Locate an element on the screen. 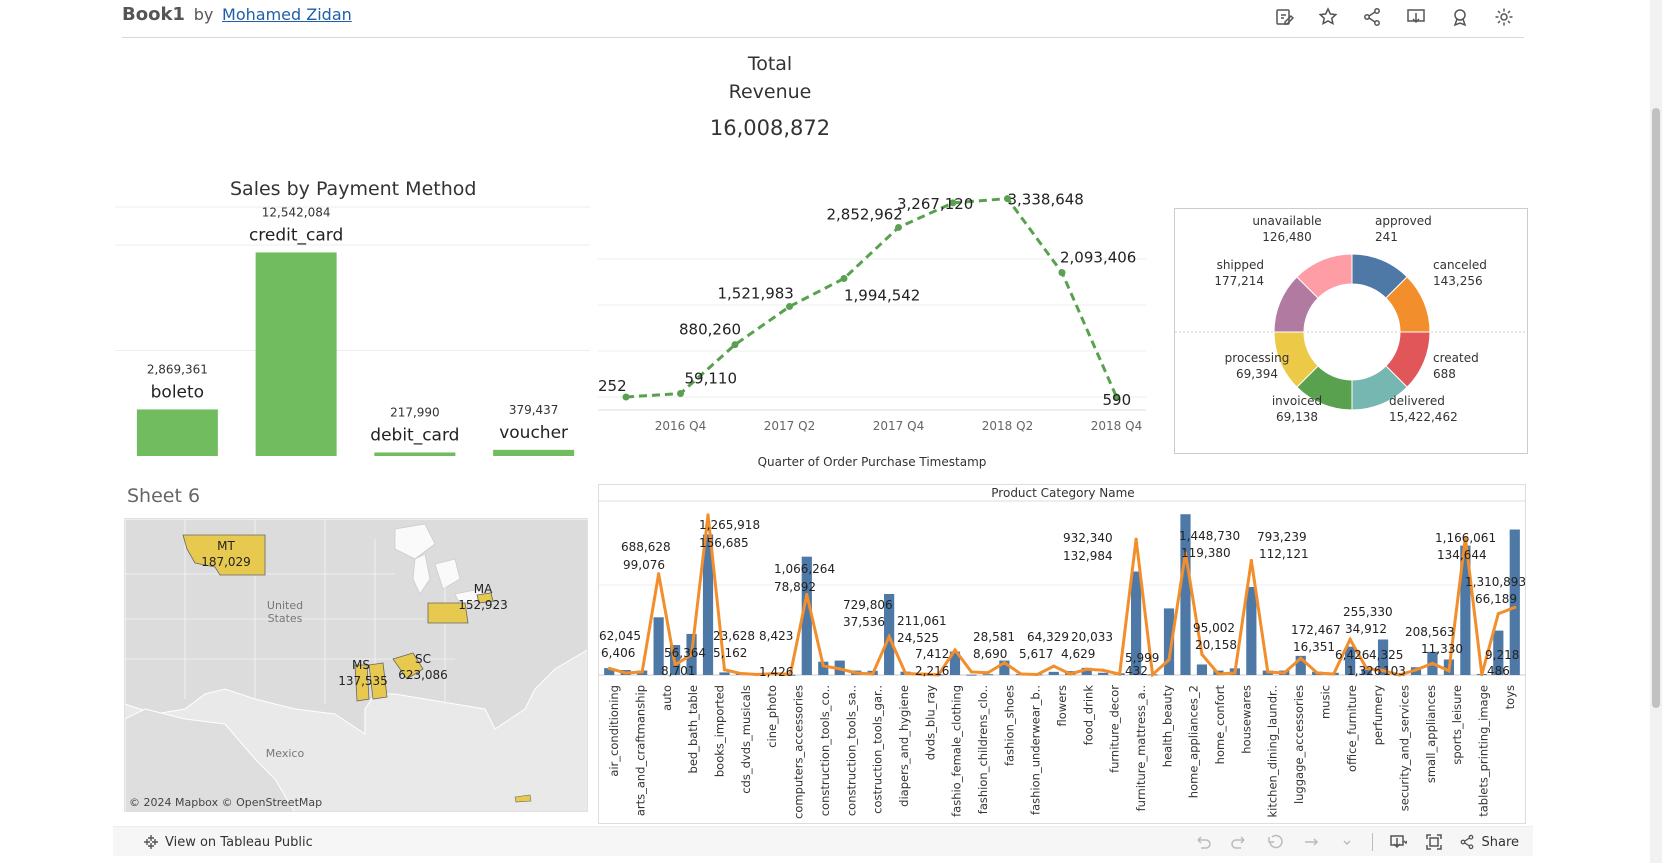  donut-slice is located at coordinates (1324, 276).